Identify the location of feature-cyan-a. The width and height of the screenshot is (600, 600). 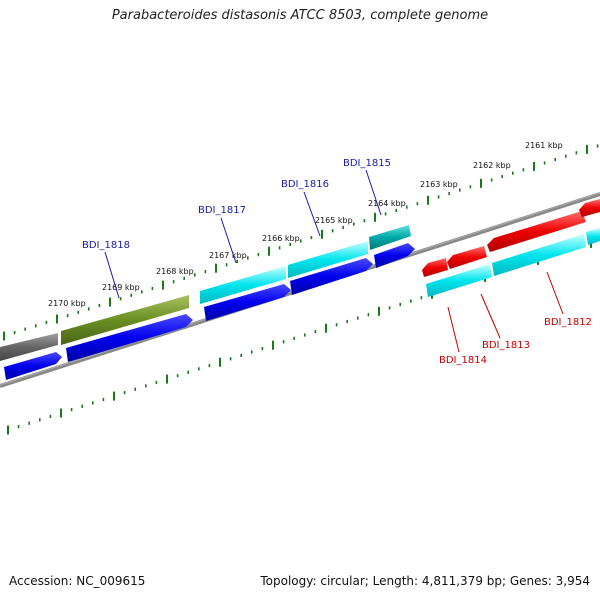
(243, 285).